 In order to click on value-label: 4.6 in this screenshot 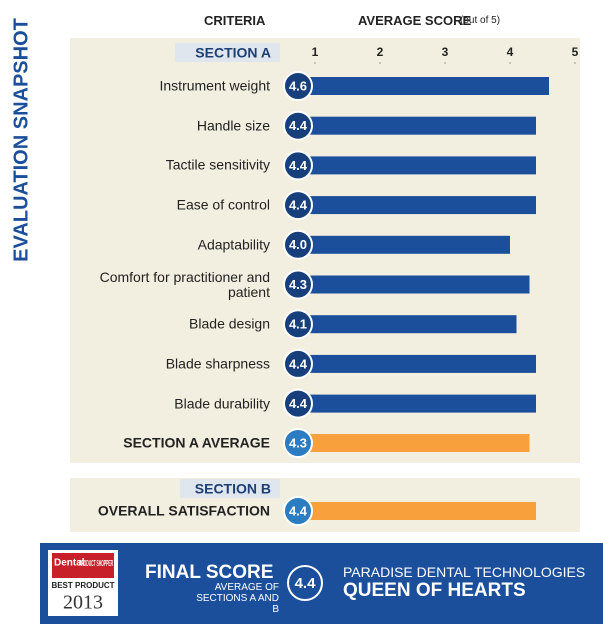, I will do `click(298, 85)`.